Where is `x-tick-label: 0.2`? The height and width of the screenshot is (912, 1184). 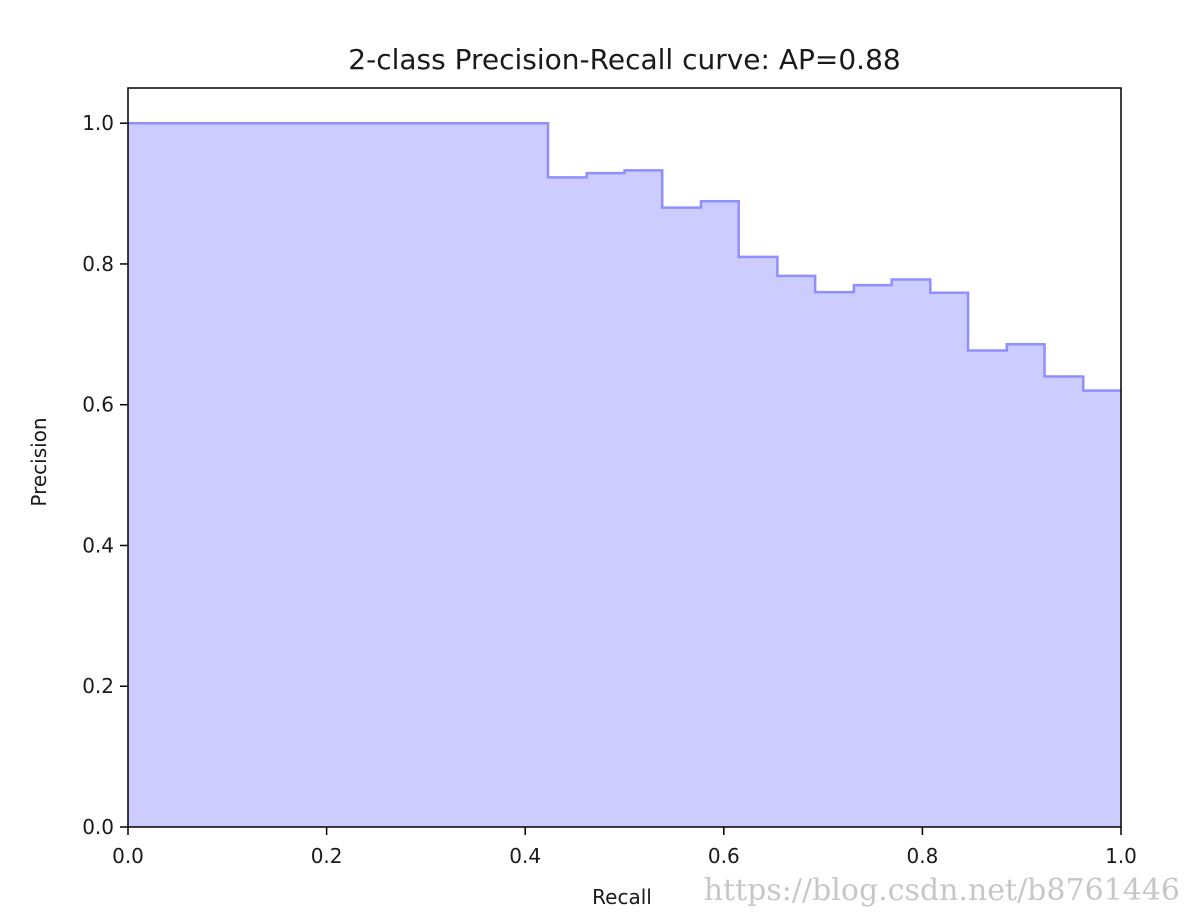 x-tick-label: 0.2 is located at coordinates (327, 856).